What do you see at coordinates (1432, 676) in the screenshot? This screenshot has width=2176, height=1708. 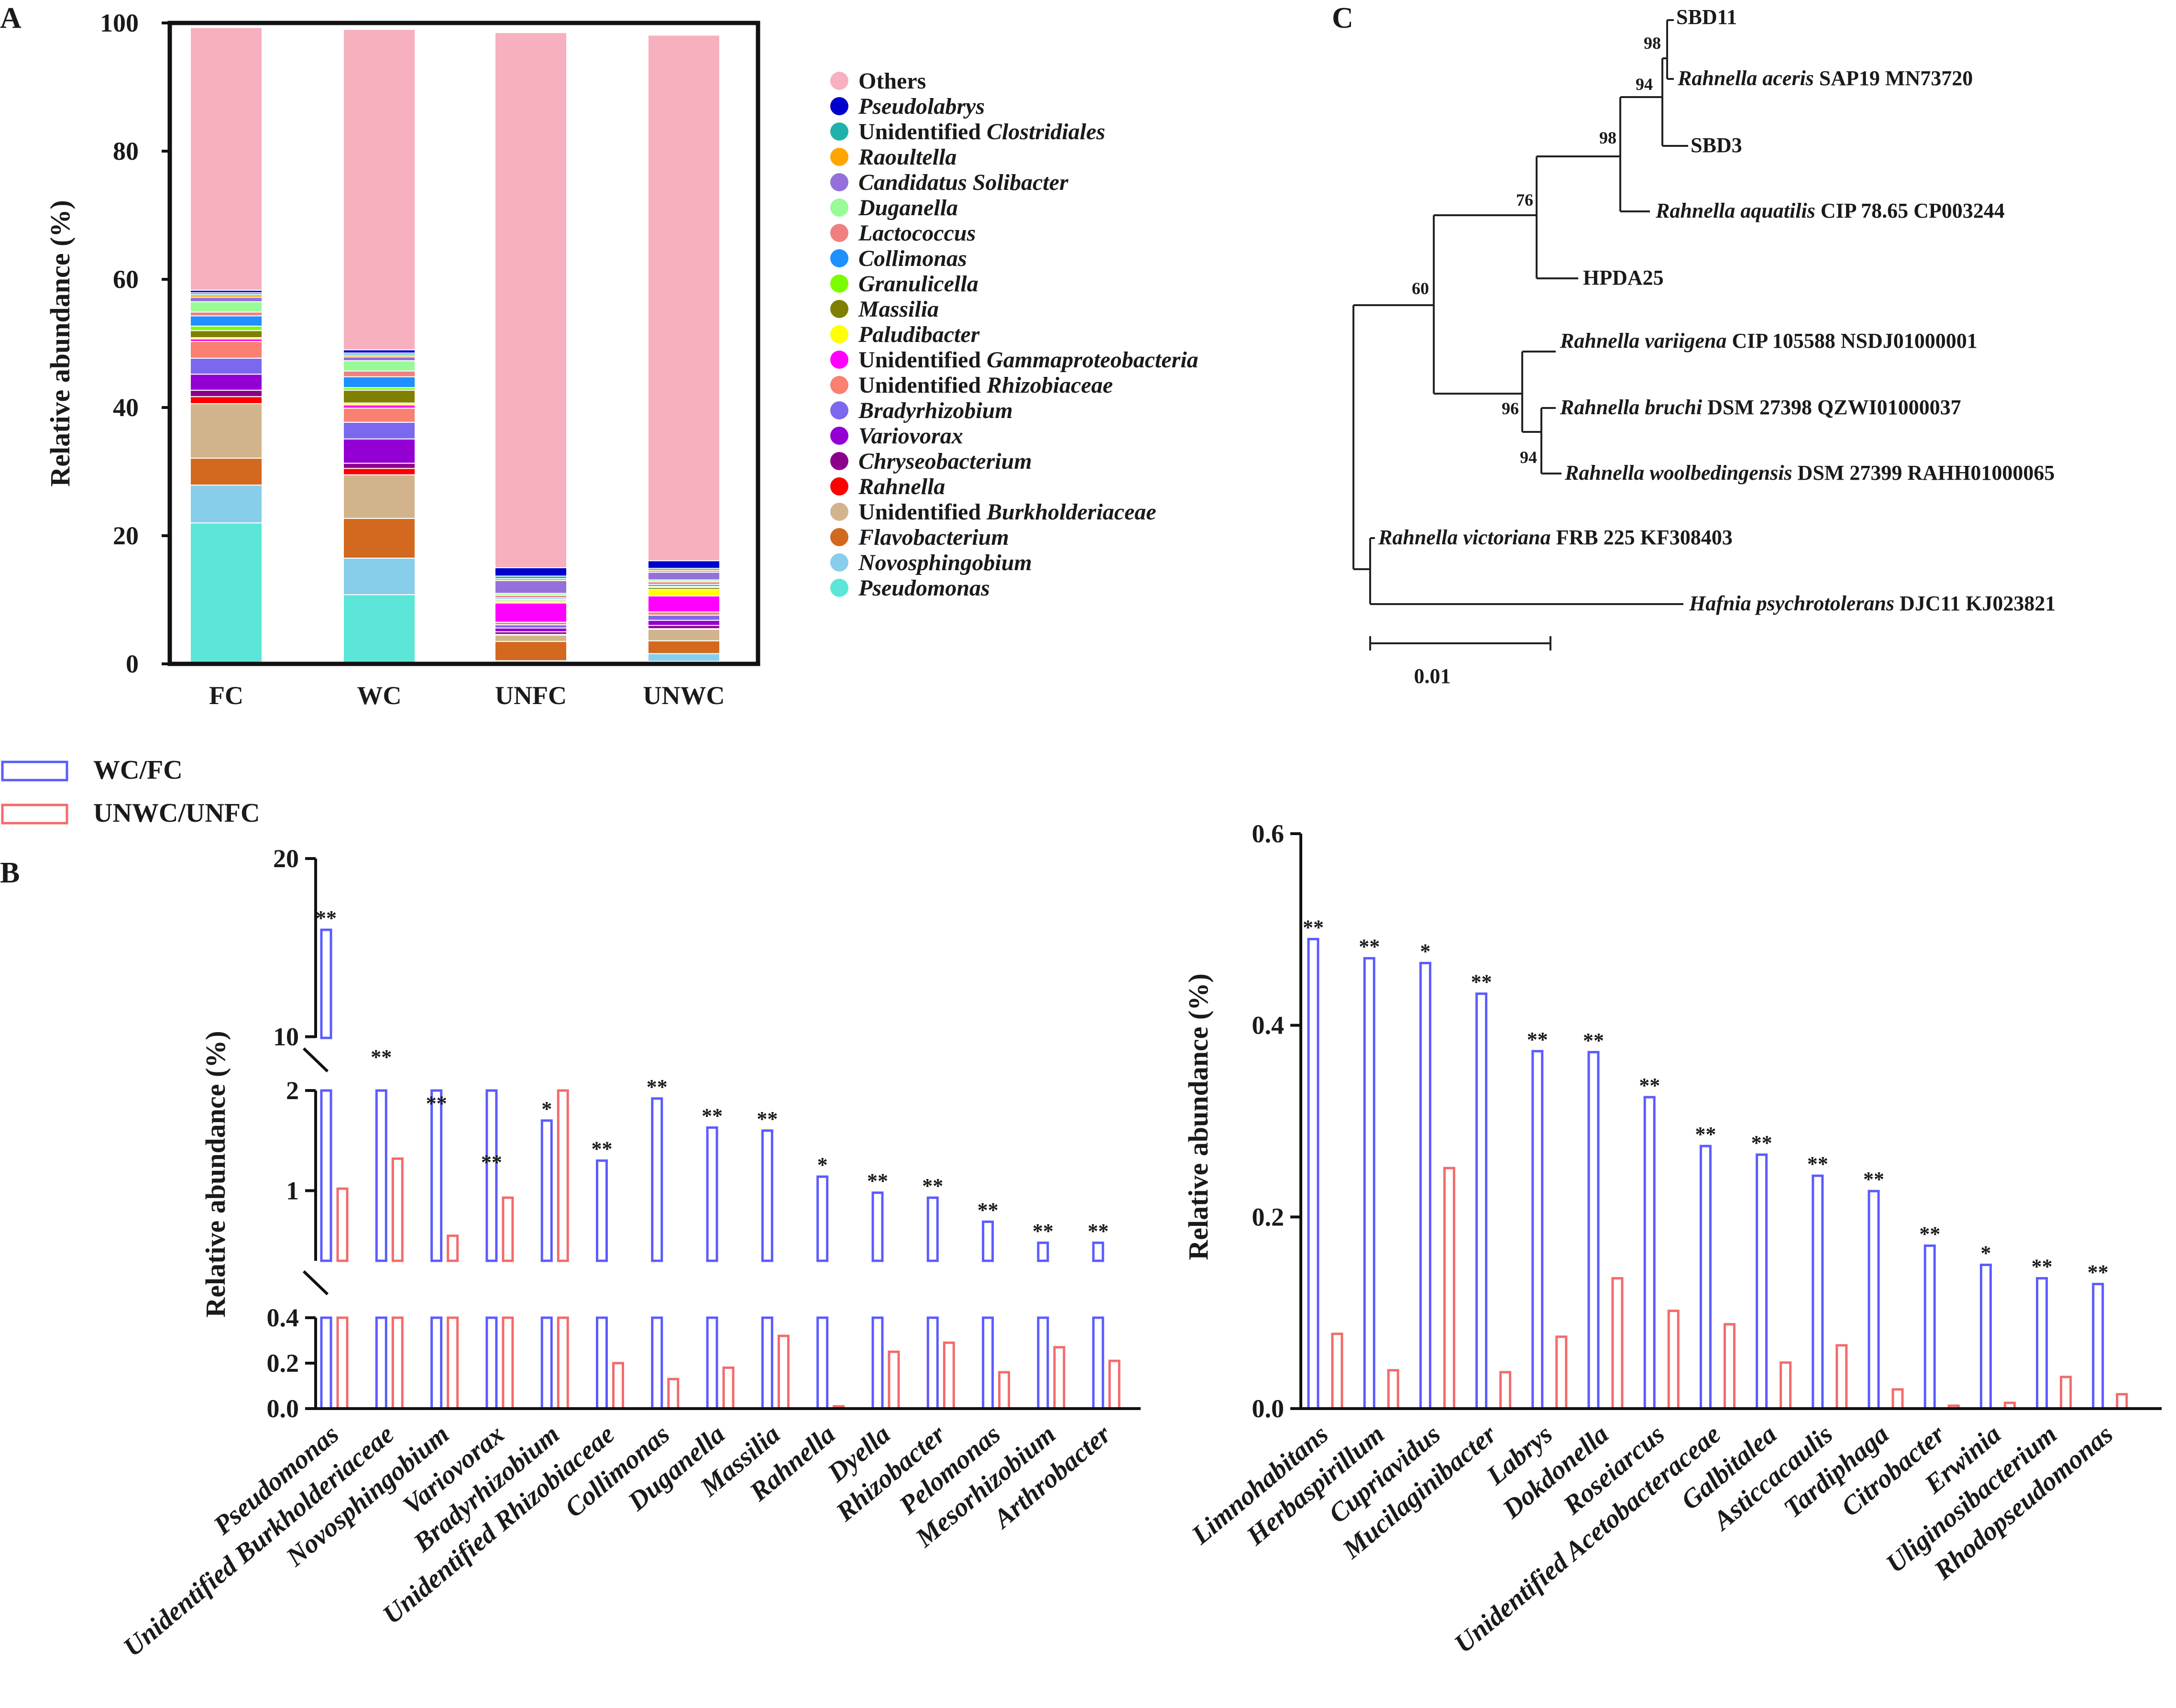 I see `scale-bar-label: 0.01` at bounding box center [1432, 676].